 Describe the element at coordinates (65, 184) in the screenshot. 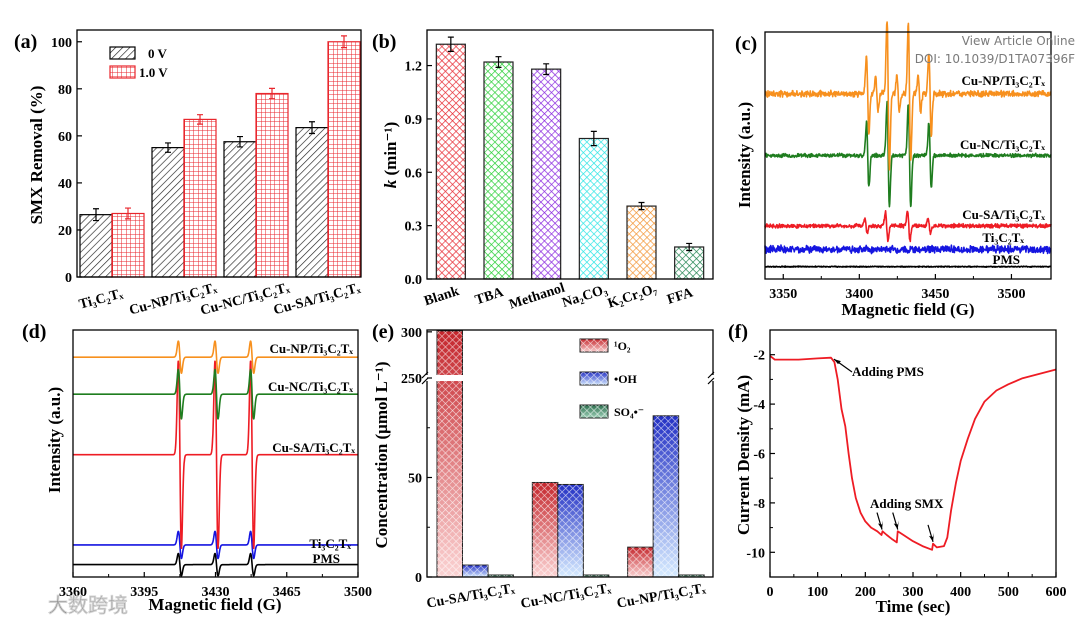

I see `y-tick-label: 40` at that location.